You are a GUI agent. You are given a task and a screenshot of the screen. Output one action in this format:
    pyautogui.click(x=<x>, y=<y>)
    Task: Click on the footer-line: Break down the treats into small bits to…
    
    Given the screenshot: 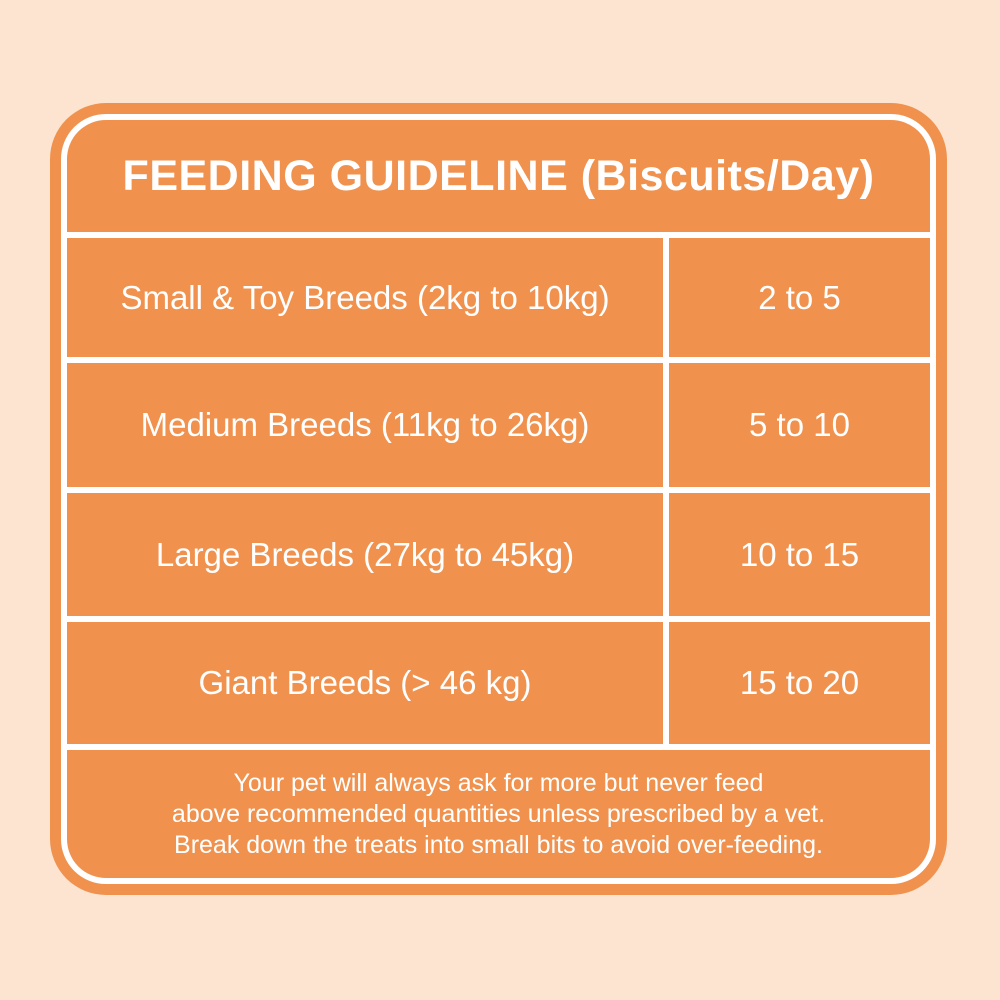 What is the action you would take?
    pyautogui.click(x=498, y=844)
    